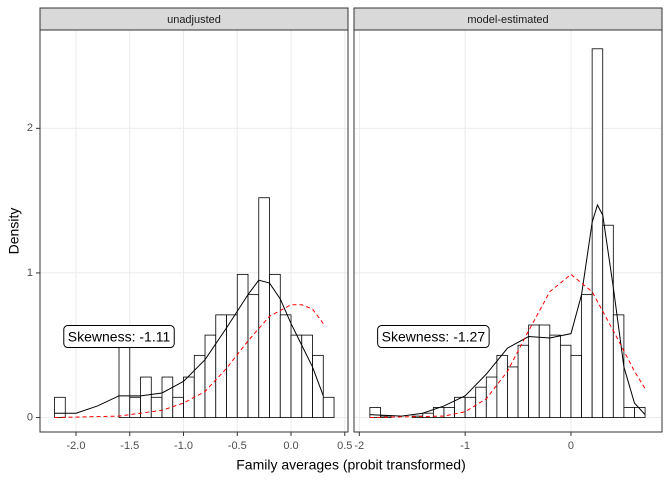 Image resolution: width=672 pixels, height=480 pixels. I want to click on x-tick-label: -0.5, so click(237, 446).